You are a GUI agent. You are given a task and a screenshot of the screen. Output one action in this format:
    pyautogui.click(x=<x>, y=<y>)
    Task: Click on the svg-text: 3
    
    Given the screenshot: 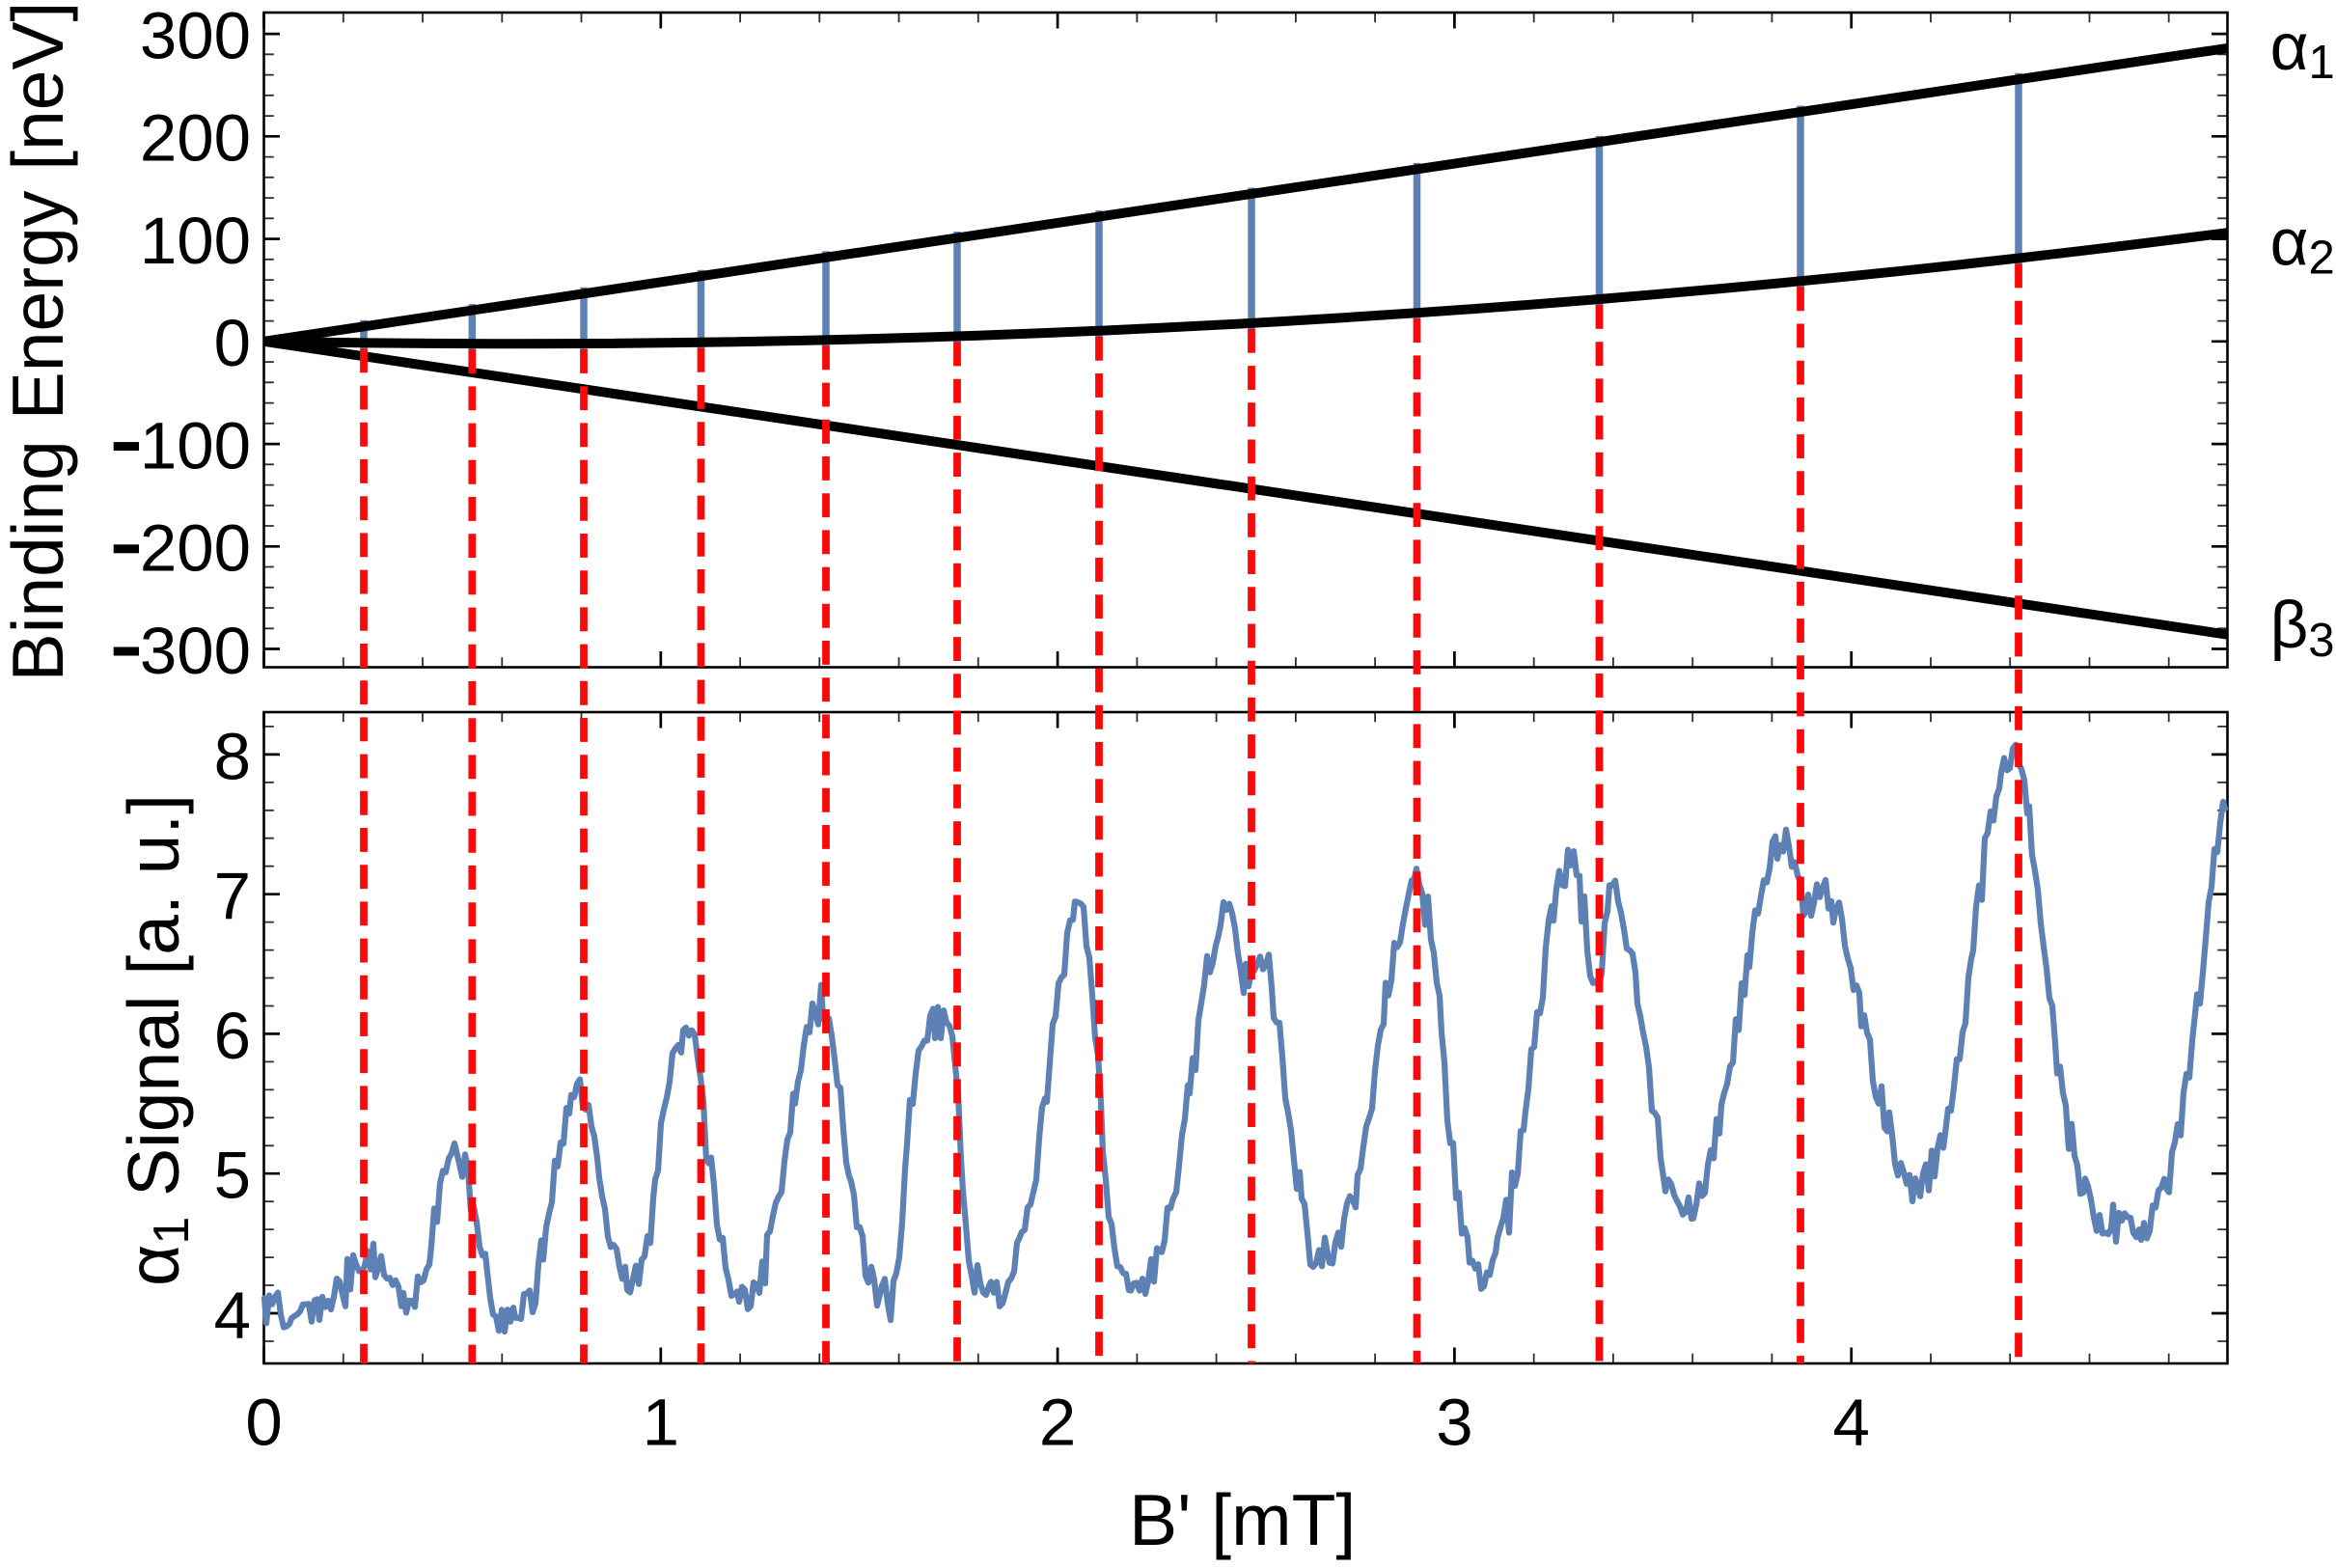 What is the action you would take?
    pyautogui.click(x=1454, y=1423)
    